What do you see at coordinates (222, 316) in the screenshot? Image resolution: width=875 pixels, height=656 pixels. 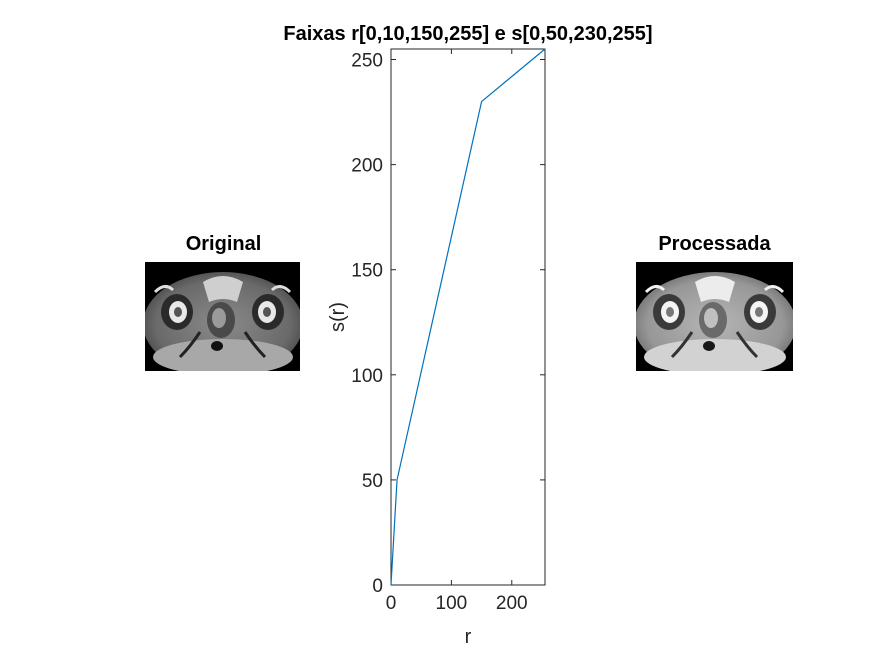 I see `original-mri-image` at bounding box center [222, 316].